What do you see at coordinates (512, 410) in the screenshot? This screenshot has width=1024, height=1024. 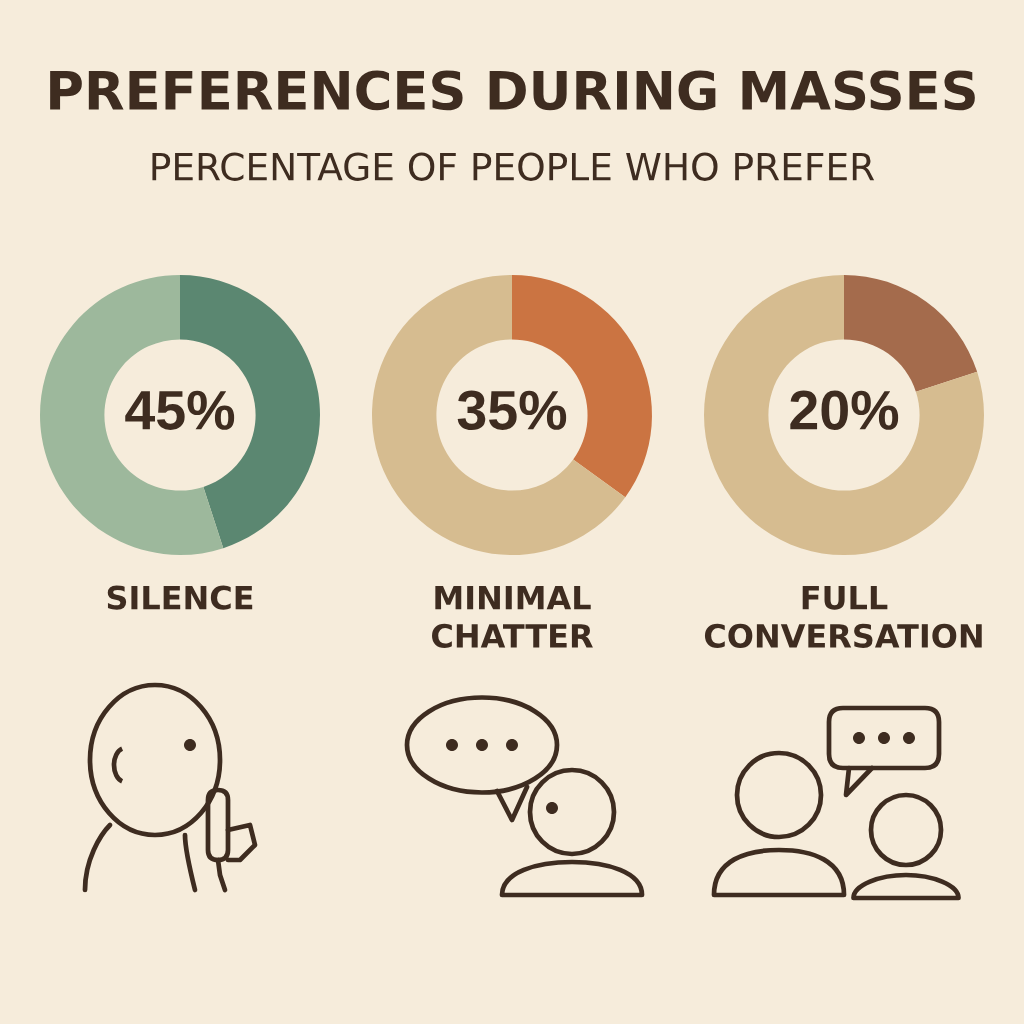 I see `data-label: 35%` at bounding box center [512, 410].